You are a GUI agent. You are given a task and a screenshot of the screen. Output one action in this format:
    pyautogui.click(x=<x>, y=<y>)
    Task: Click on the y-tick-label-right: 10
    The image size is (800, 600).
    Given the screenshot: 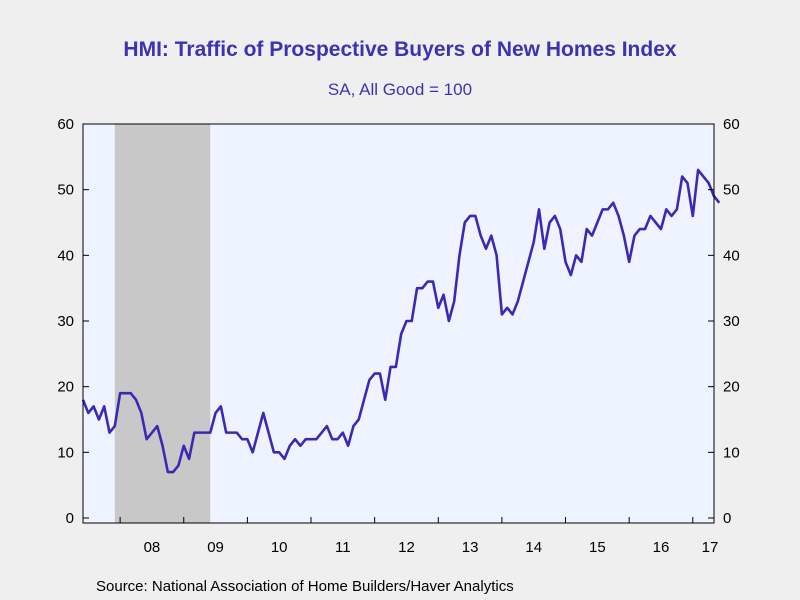 What is the action you would take?
    pyautogui.click(x=731, y=452)
    